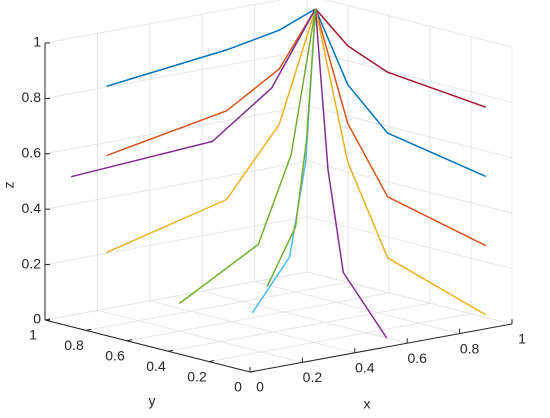  I want to click on z-tick-label: 0.4, so click(32, 208).